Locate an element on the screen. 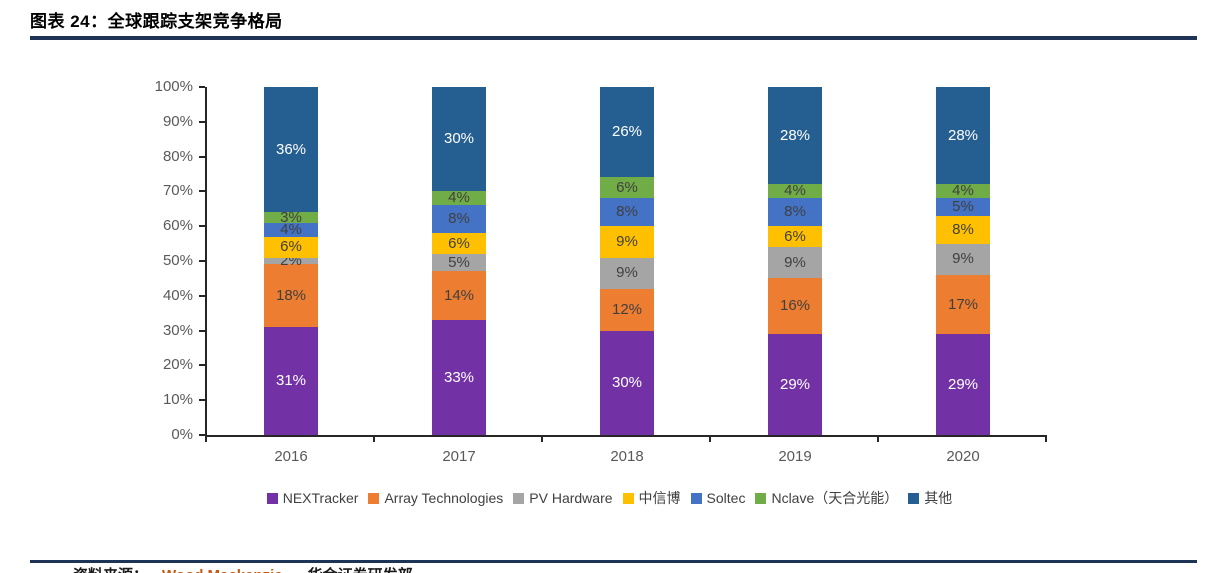 This screenshot has height=573, width=1219. legend-label: NEXTracker is located at coordinates (320, 498).